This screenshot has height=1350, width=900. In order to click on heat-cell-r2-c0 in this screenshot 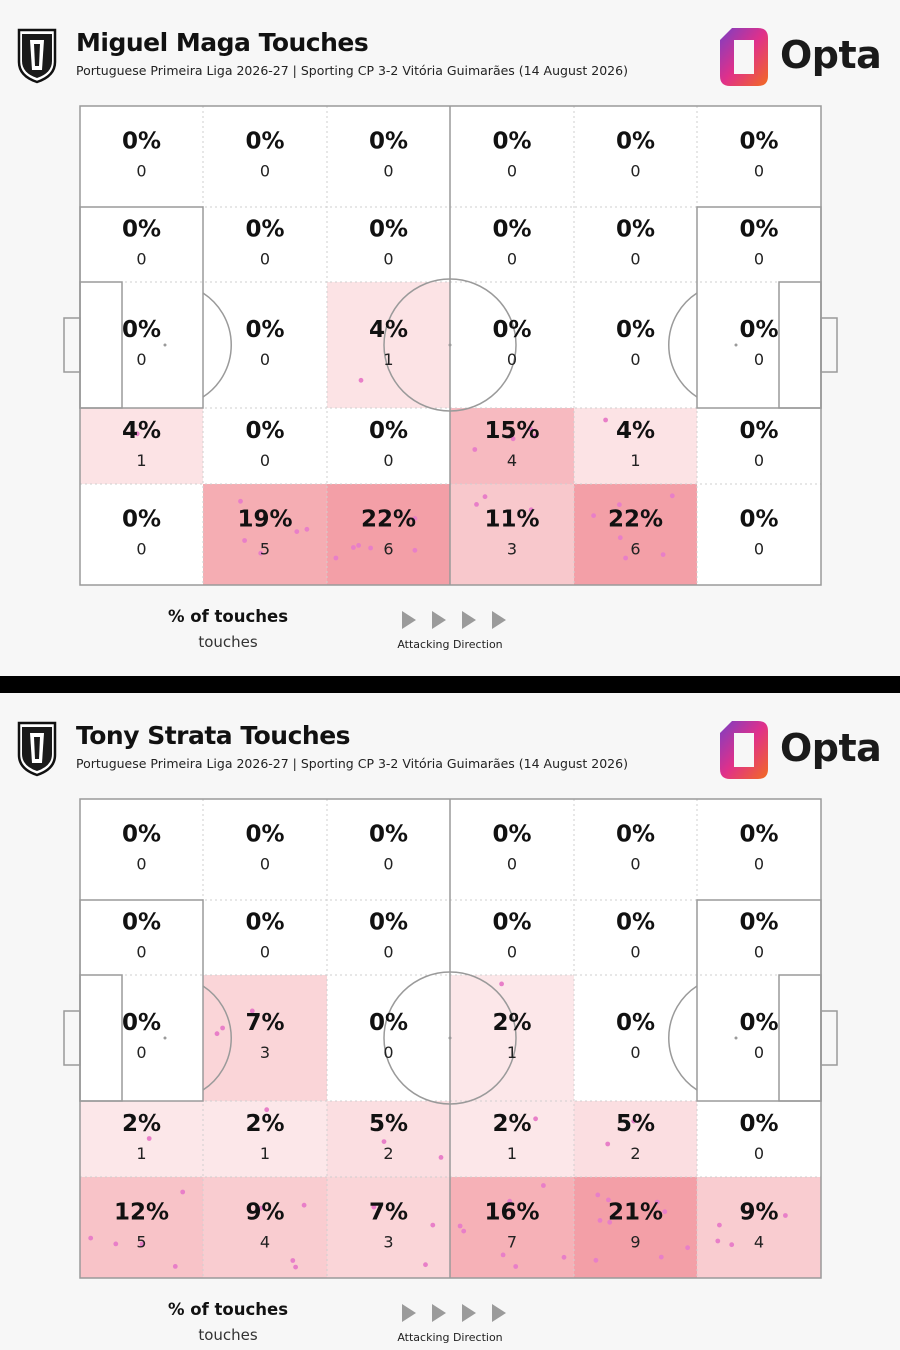, I will do `click(141, 345)`.